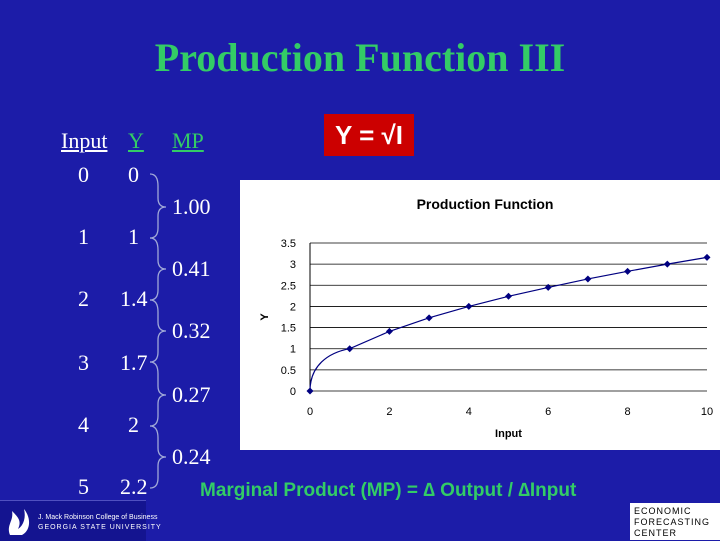  Describe the element at coordinates (656, 533) in the screenshot. I see `logo-text-line: CENTER` at that location.